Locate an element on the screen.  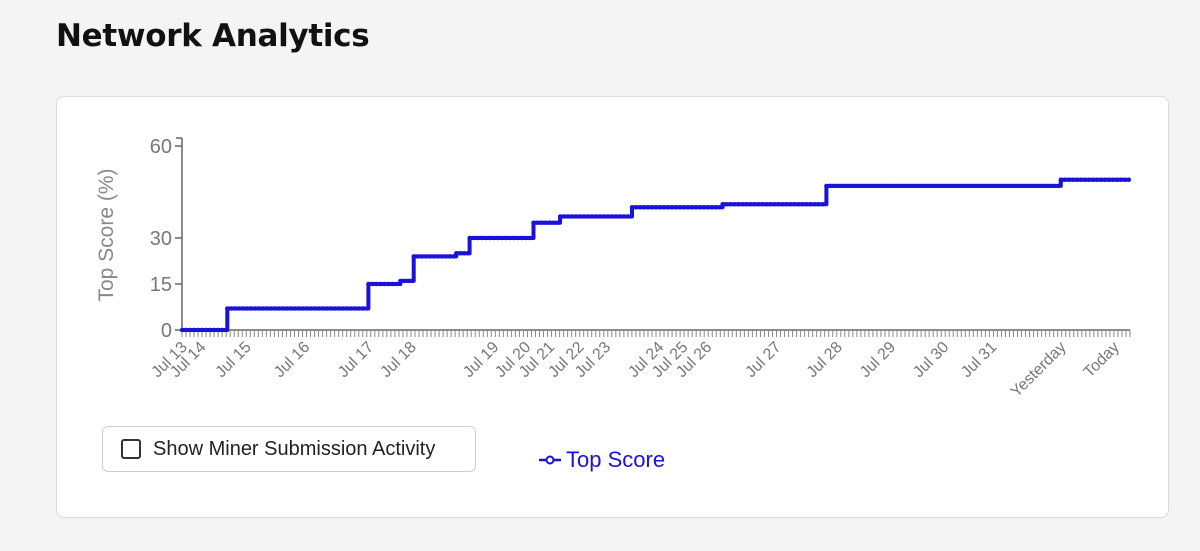
show-activity-toggle: Show Miner Submission Activity is located at coordinates (289, 449).